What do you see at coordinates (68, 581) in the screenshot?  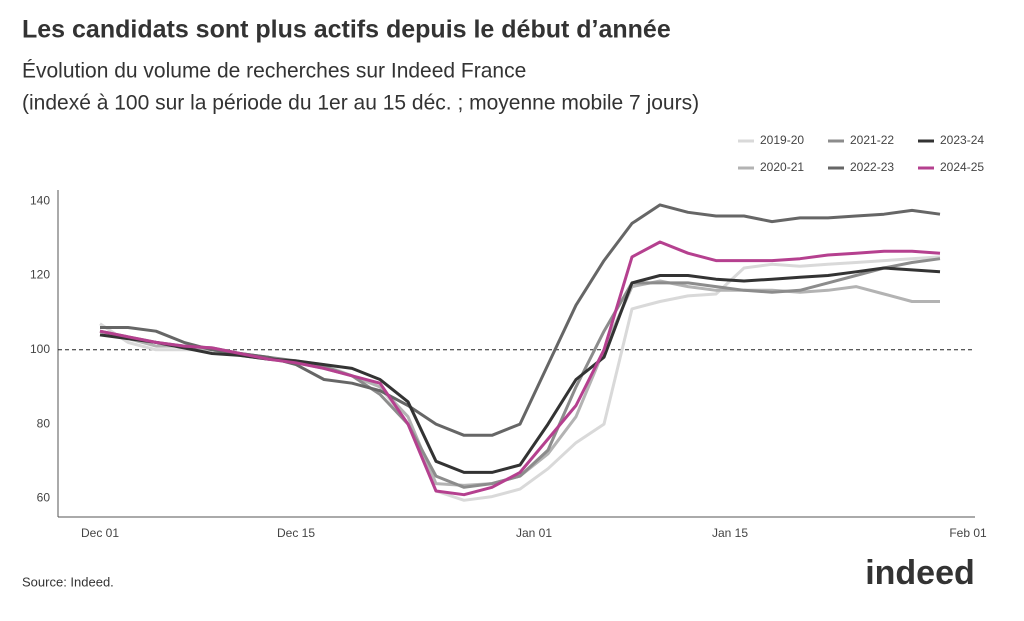 I see `source: Source: Indeed.` at bounding box center [68, 581].